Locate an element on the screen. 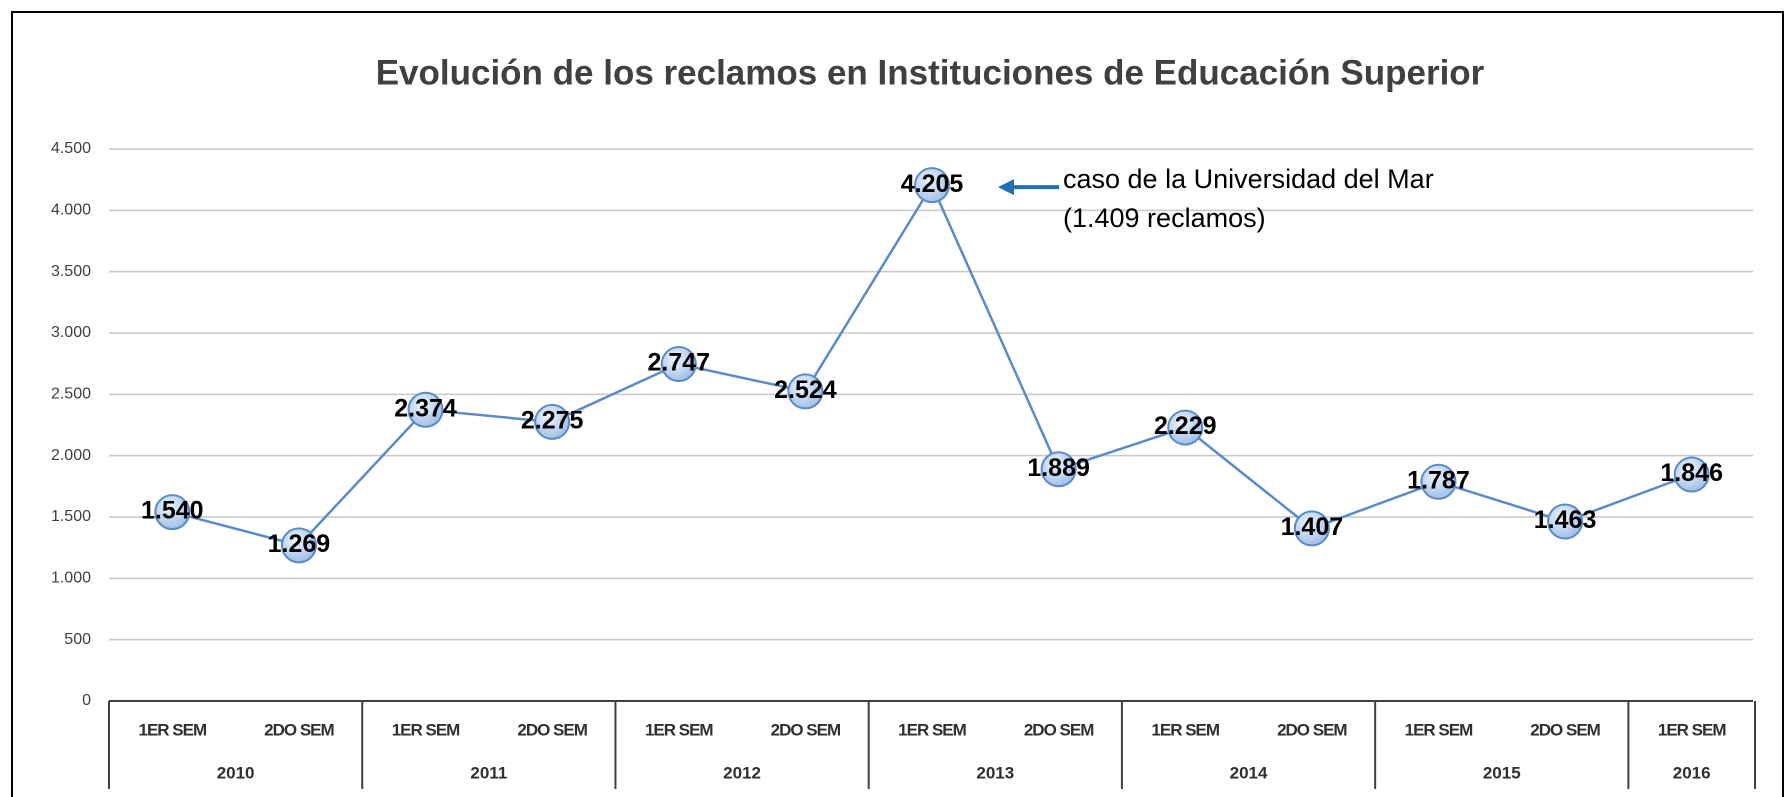 The image size is (1785, 797). x-group-label: 2015 is located at coordinates (1502, 772).